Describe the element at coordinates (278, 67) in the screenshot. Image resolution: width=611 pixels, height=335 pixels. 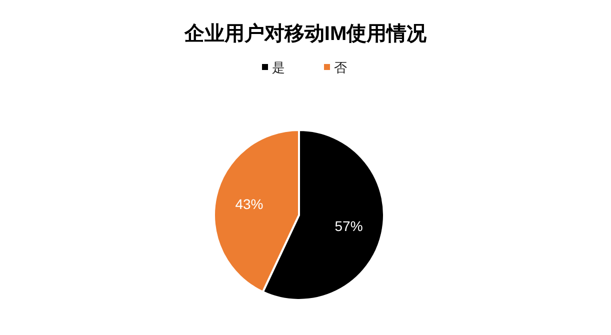
I see `legend-label: 是` at that location.